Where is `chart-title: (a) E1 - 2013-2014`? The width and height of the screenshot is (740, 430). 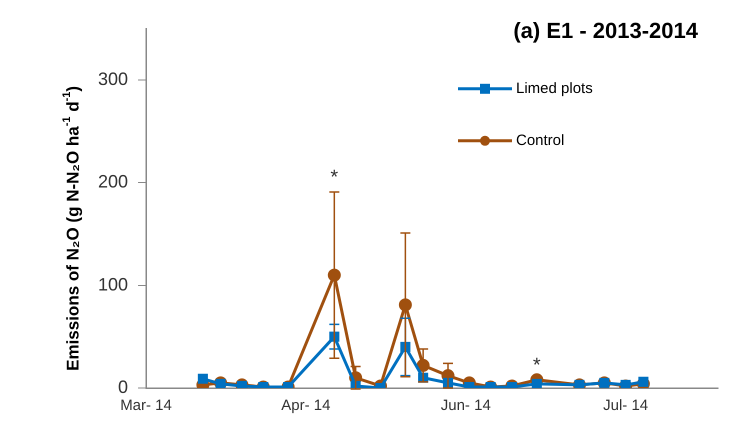 chart-title: (a) E1 - 2013-2014 is located at coordinates (606, 30).